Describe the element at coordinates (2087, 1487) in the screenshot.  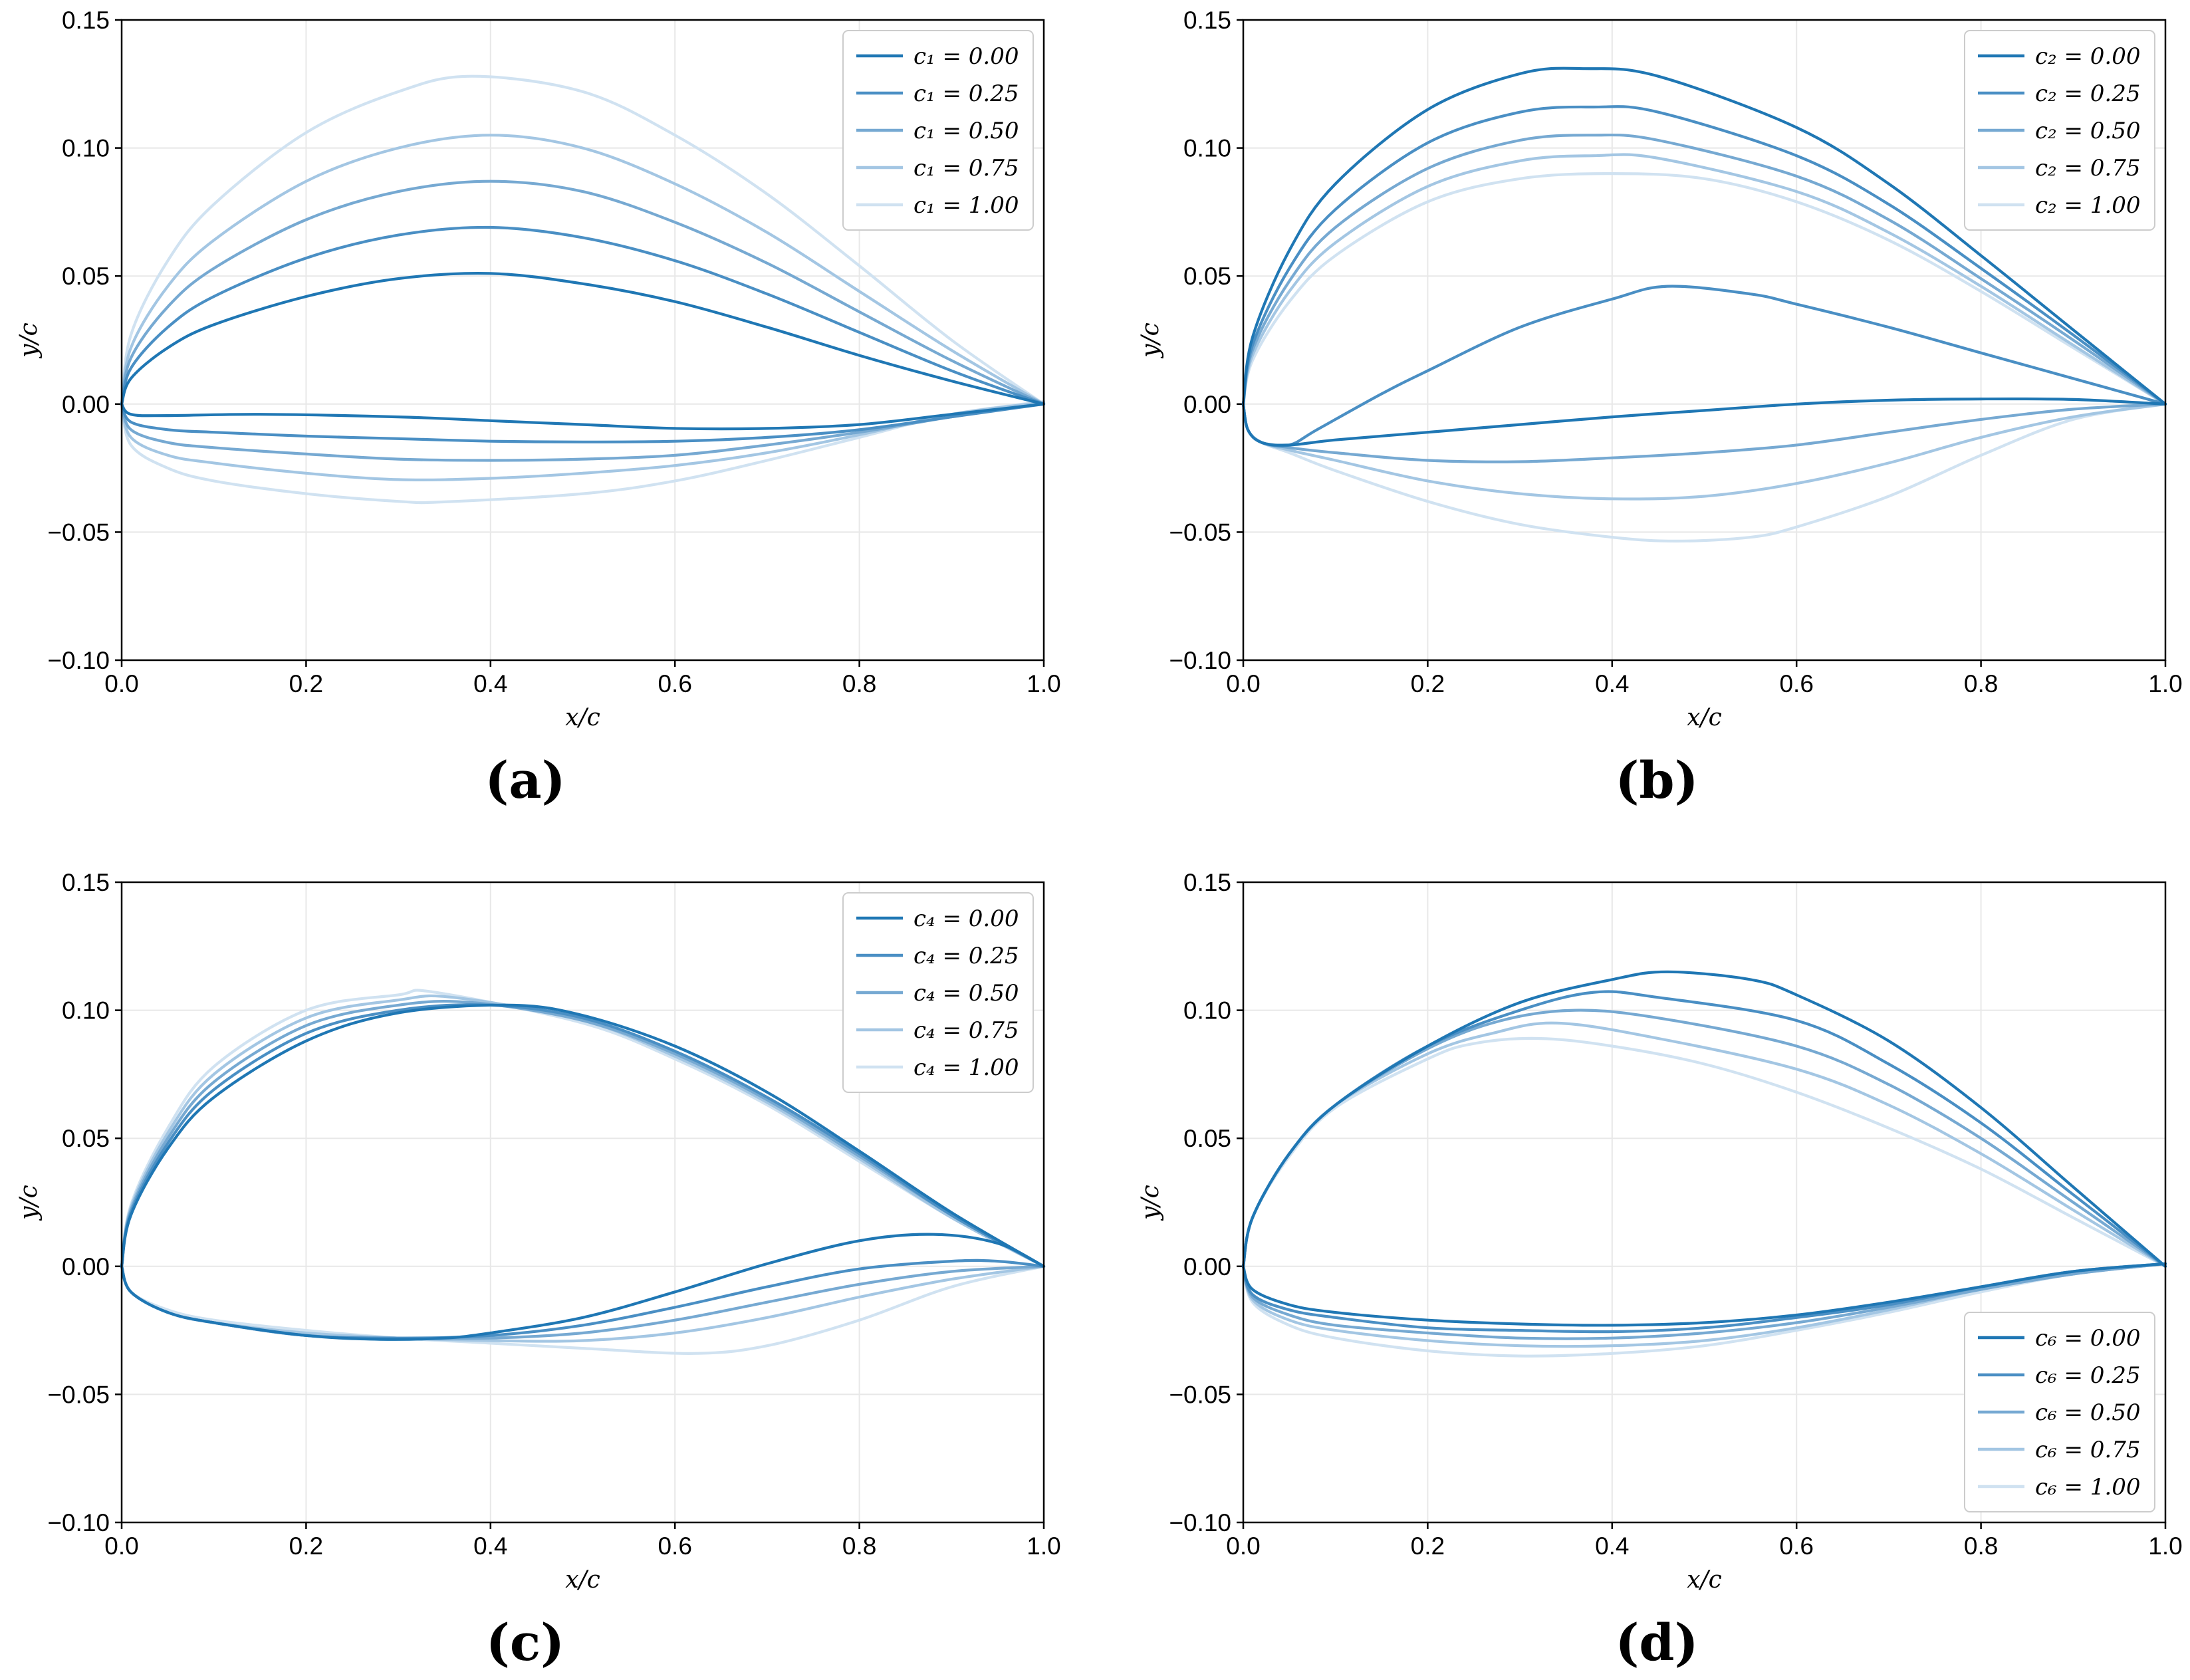
I see `legend-entry: c₆ = 1.00` at that location.